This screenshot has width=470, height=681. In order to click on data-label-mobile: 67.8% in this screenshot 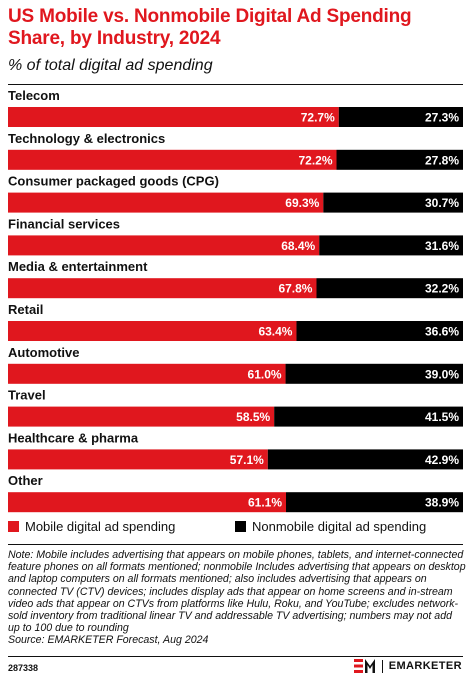, I will do `click(295, 289)`.